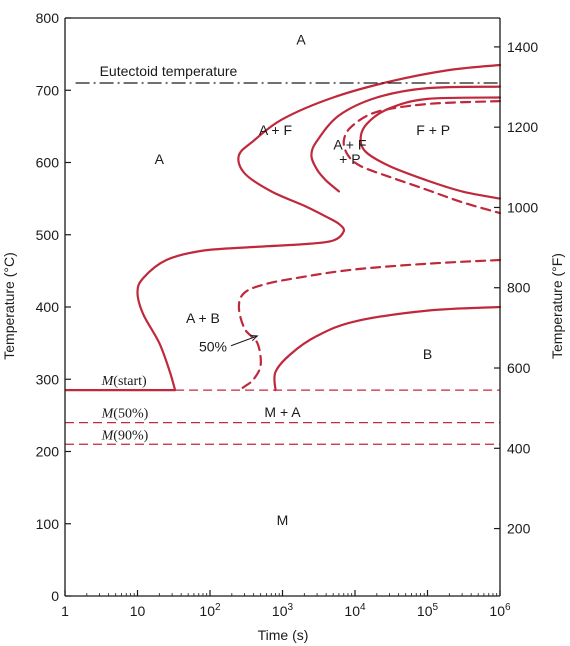  Describe the element at coordinates (282, 412) in the screenshot. I see `region-m-a: M + A` at that location.